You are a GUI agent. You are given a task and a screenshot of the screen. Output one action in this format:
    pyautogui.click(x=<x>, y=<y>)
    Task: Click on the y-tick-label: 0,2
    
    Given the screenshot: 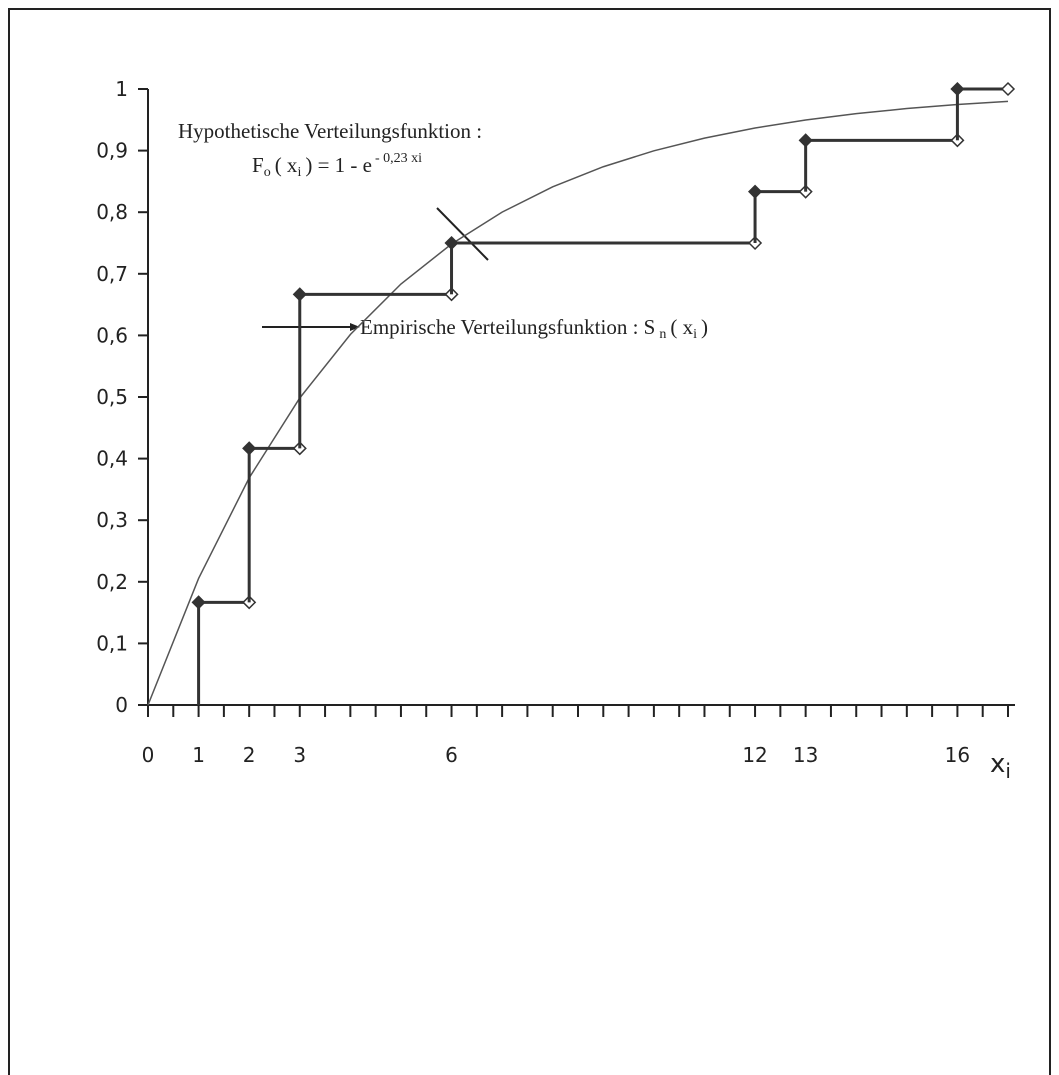 What is the action you would take?
    pyautogui.click(x=112, y=582)
    